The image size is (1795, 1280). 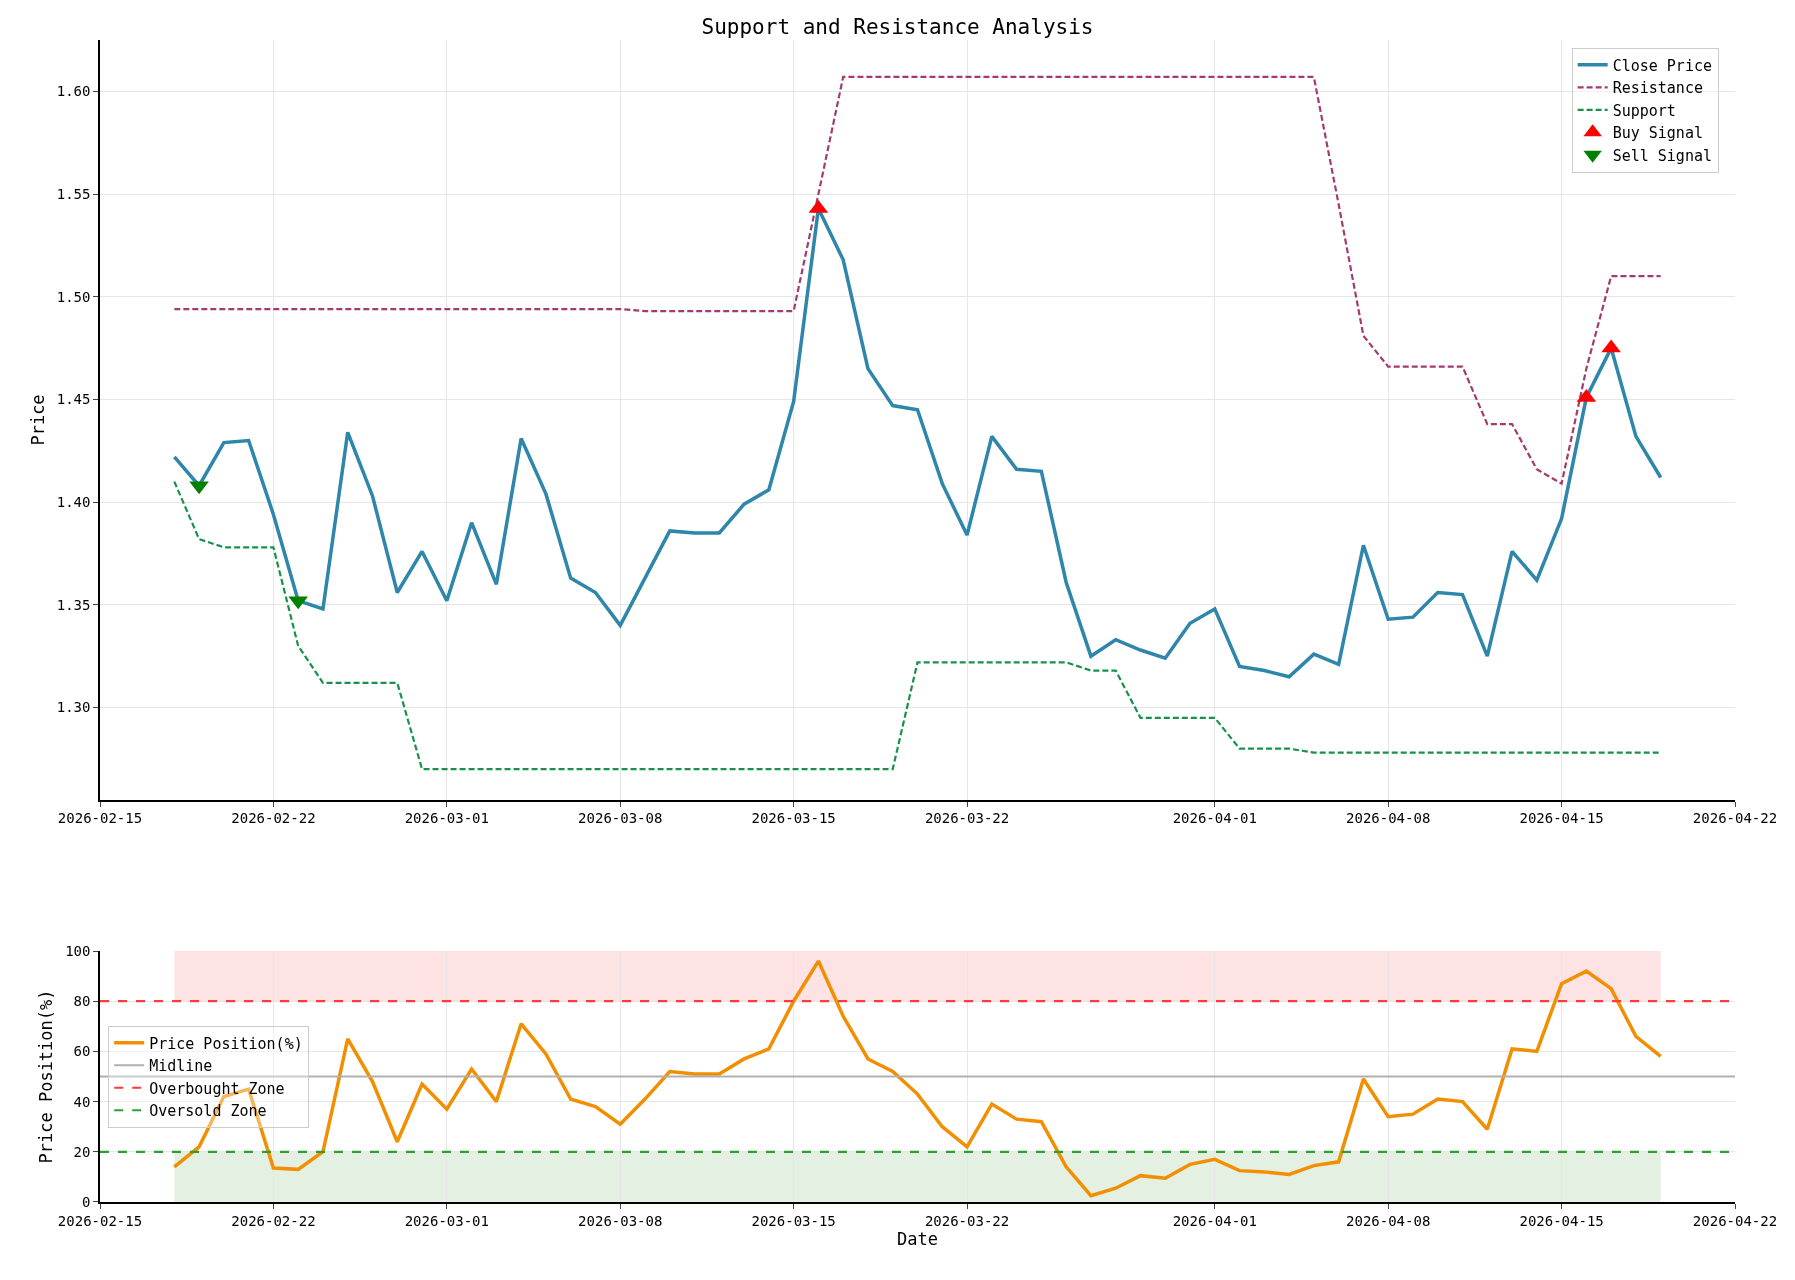 What do you see at coordinates (1662, 65) in the screenshot?
I see `legend-label: Close Price` at bounding box center [1662, 65].